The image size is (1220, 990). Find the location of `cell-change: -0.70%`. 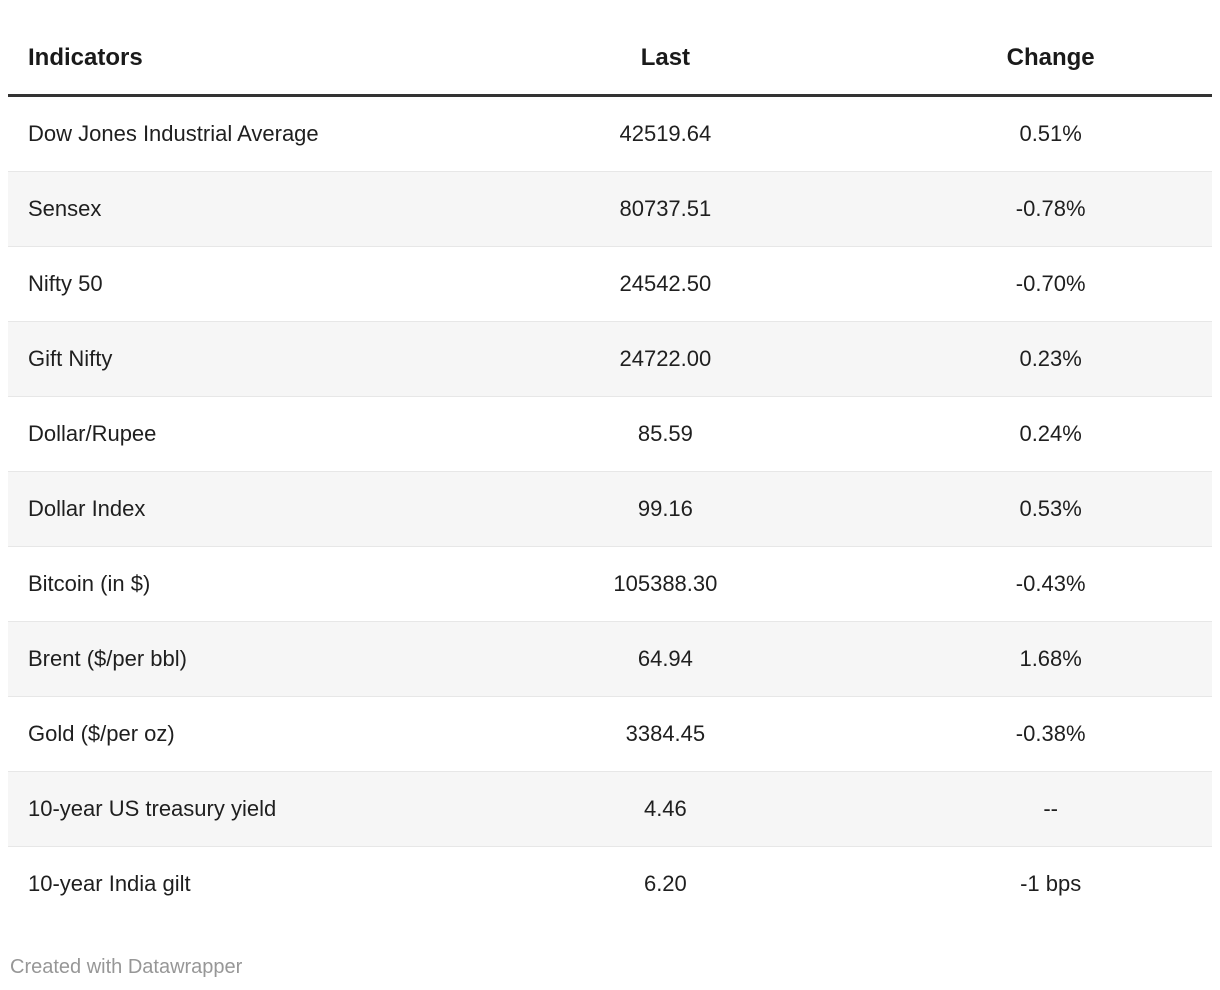

cell-change: -0.70% is located at coordinates (1050, 284).